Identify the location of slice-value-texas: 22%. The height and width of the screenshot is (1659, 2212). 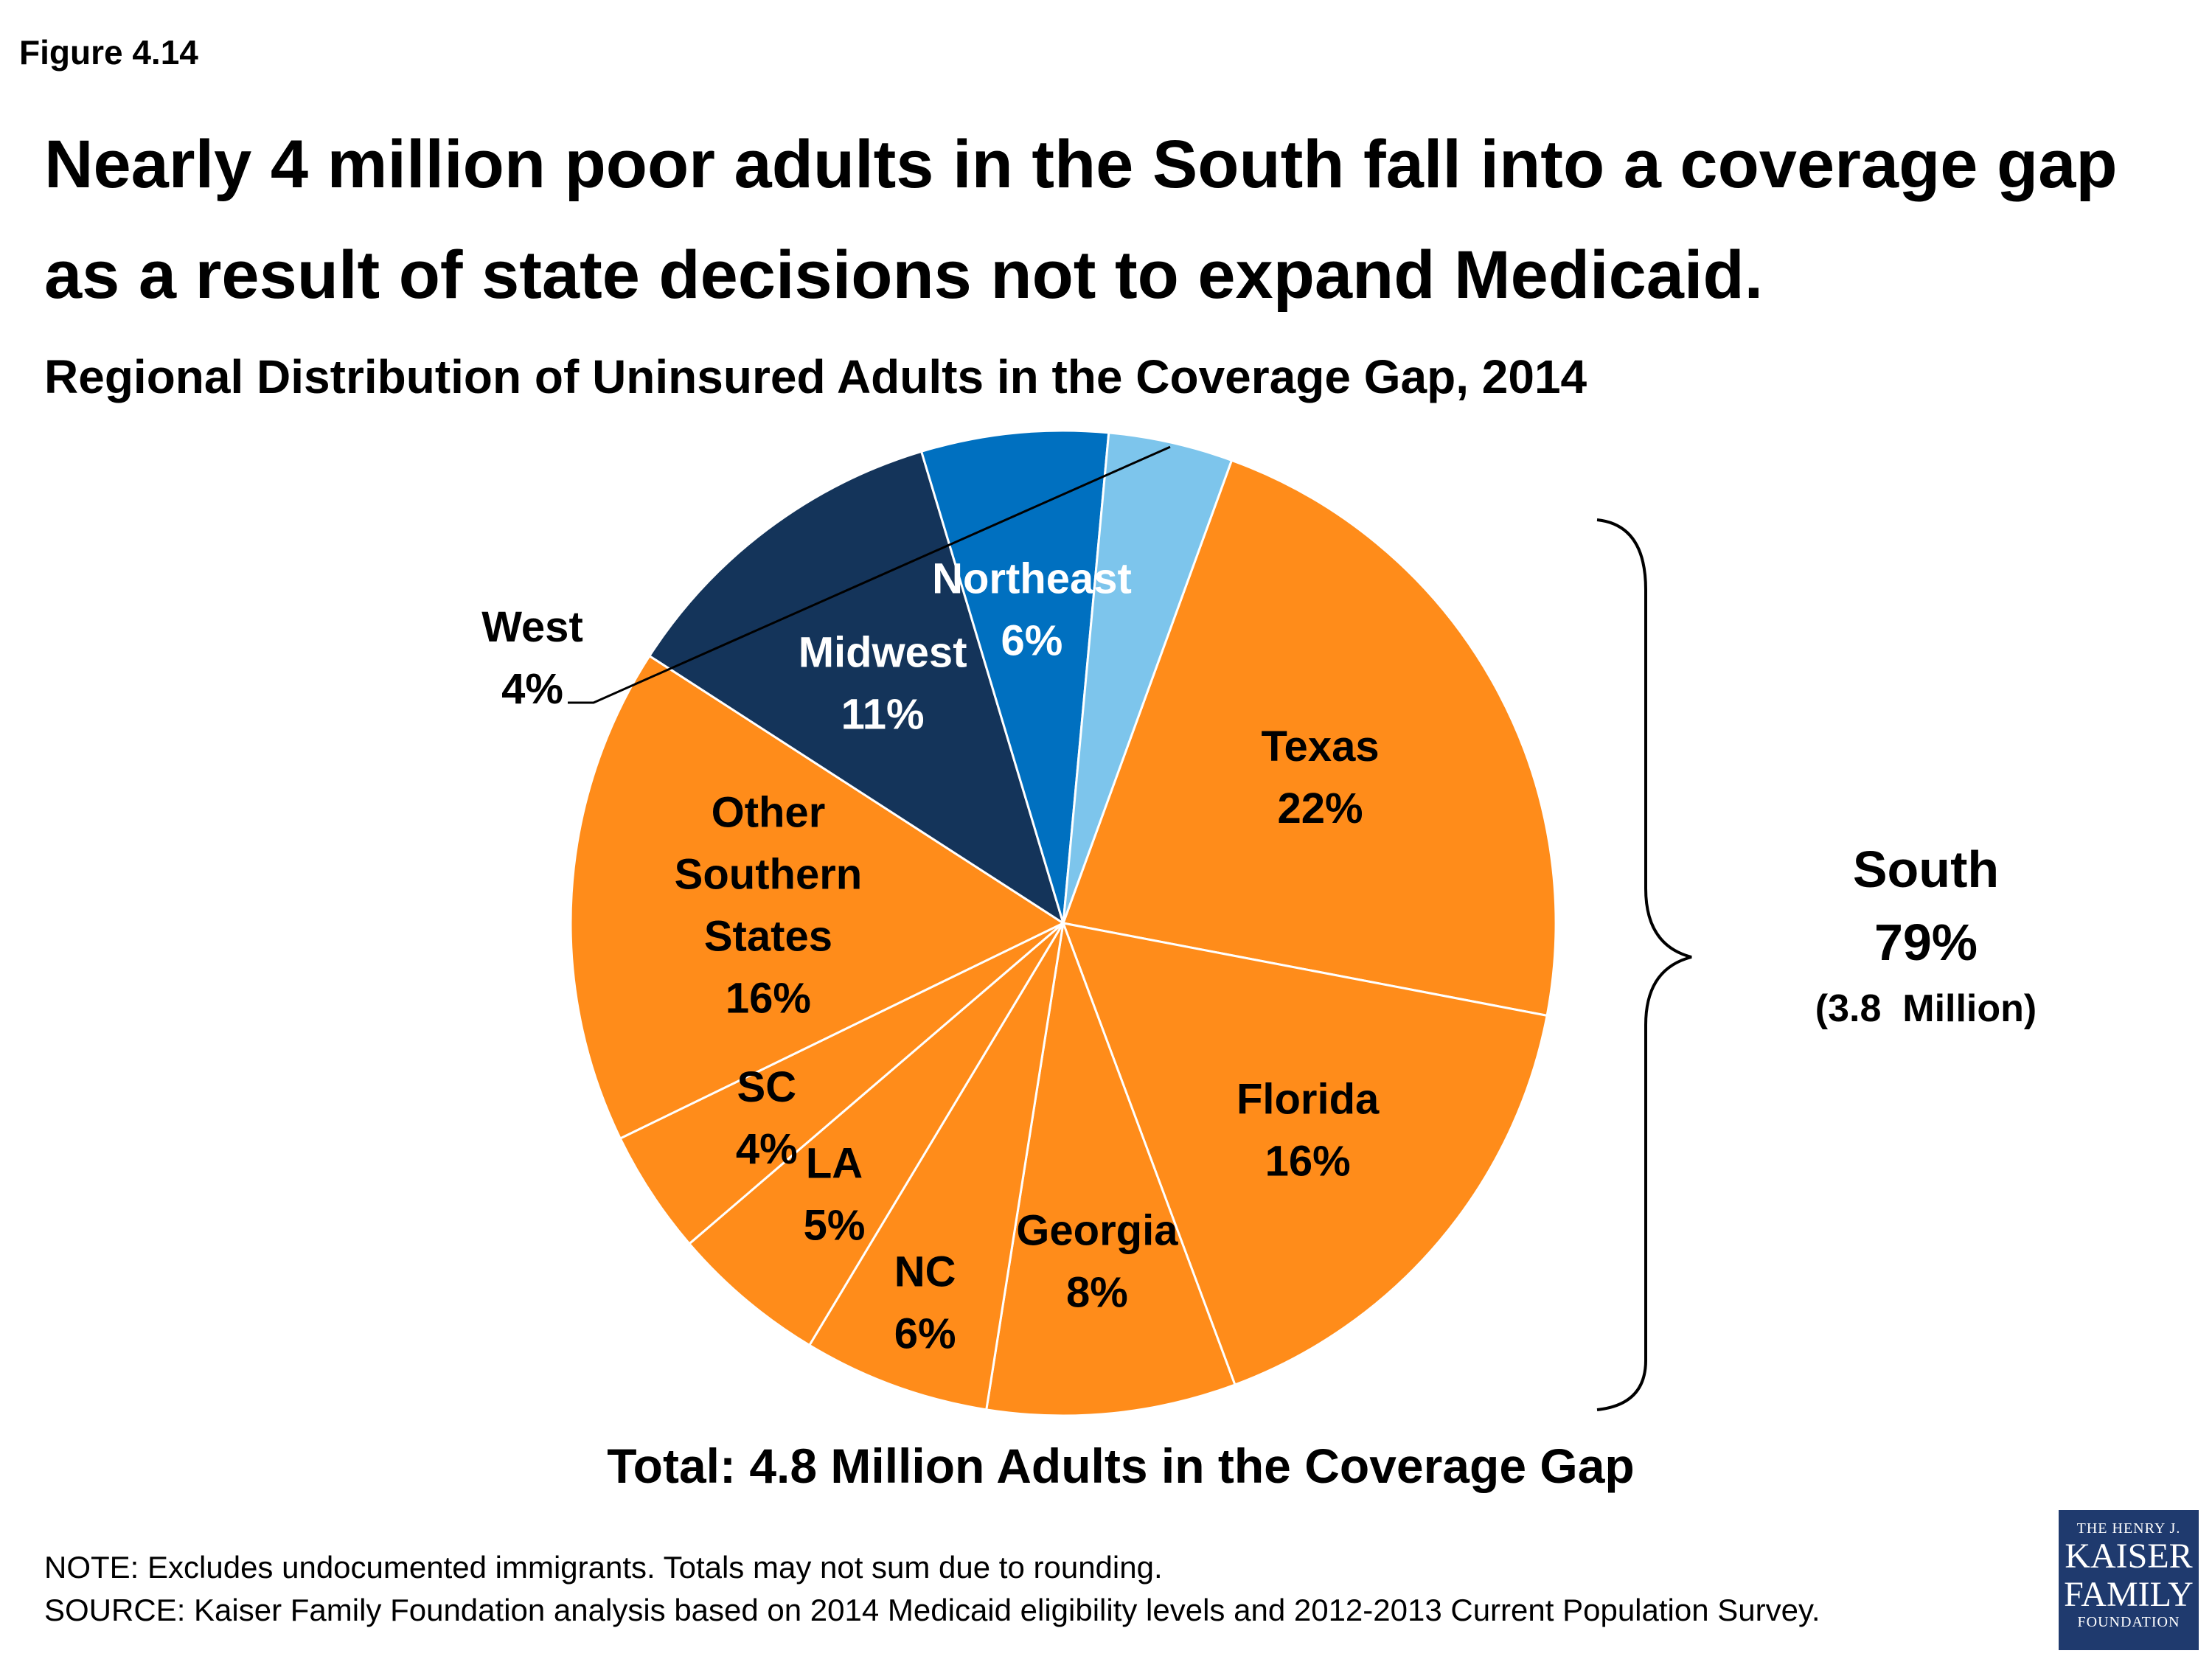
(1320, 808).